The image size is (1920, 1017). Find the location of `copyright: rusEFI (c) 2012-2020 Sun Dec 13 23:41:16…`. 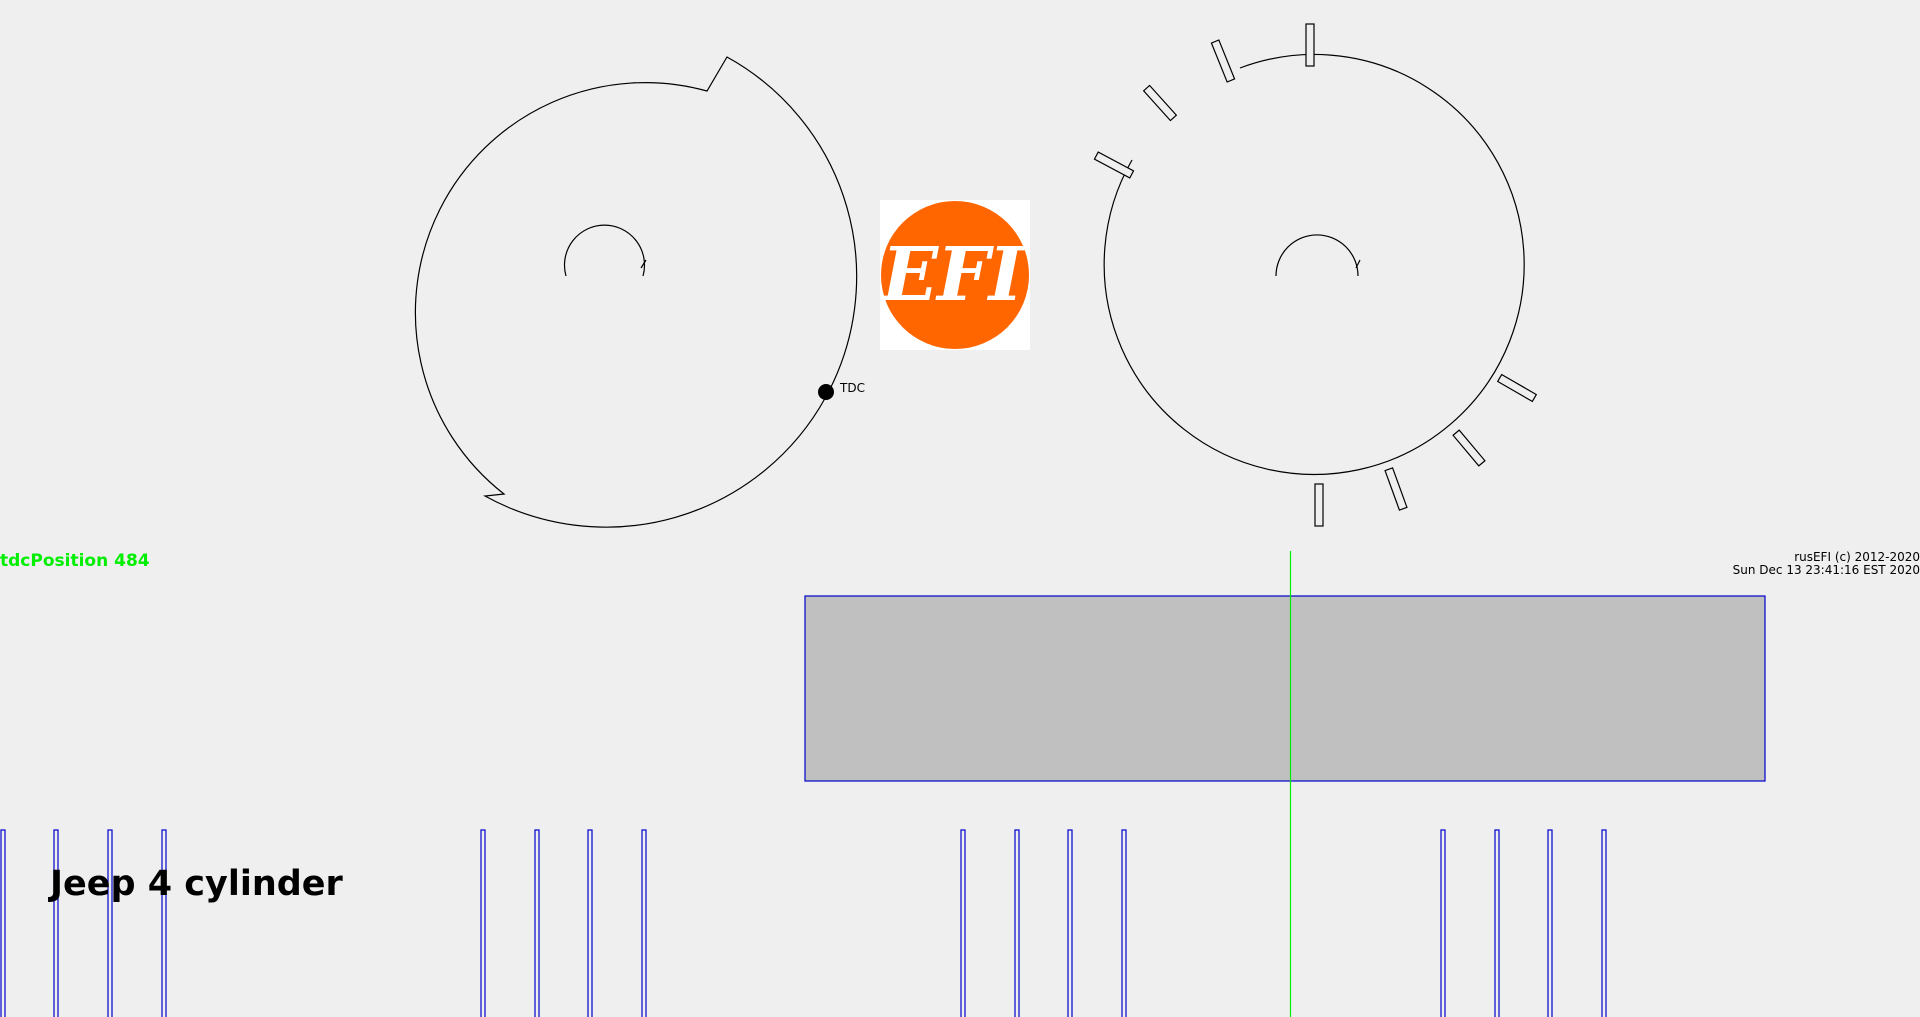

copyright: rusEFI (c) 2012-2020 Sun Dec 13 23:41:16… is located at coordinates (1826, 564).